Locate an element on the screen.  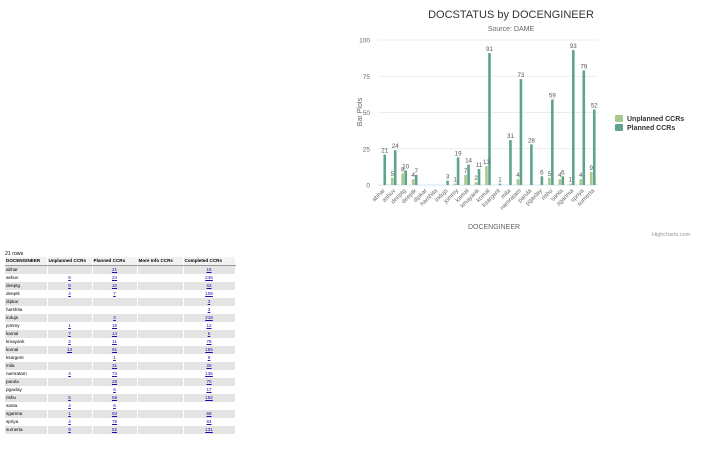
column-header: More Info CCRs is located at coordinates (160, 261).